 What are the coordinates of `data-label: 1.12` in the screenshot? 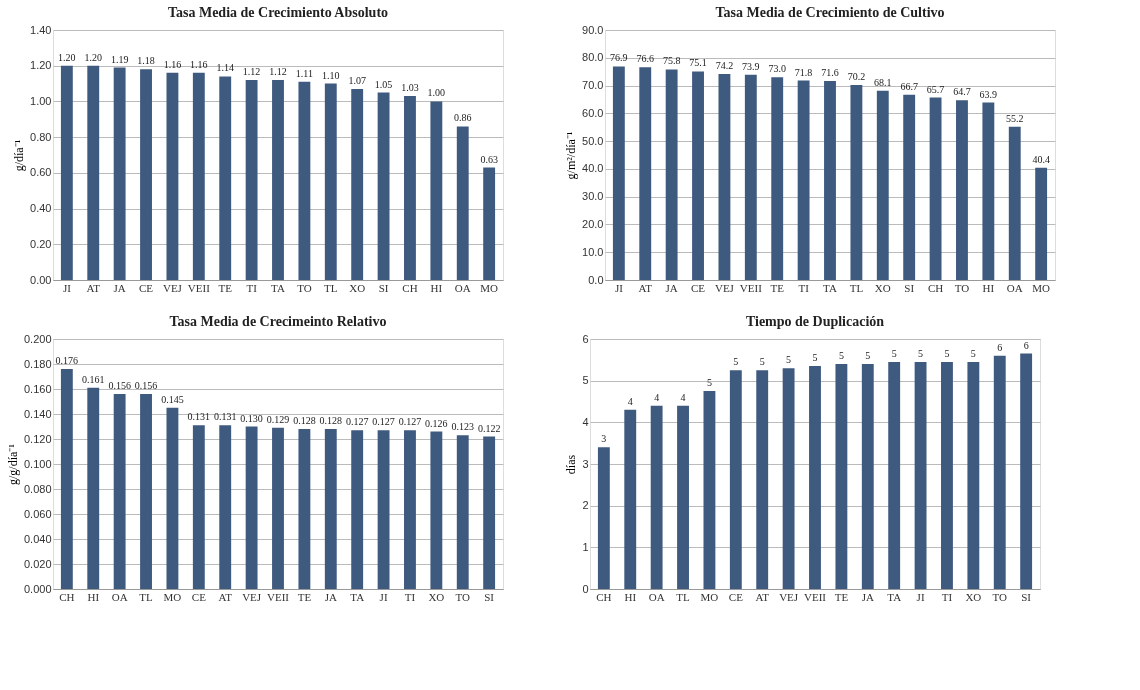 It's located at (251, 71).